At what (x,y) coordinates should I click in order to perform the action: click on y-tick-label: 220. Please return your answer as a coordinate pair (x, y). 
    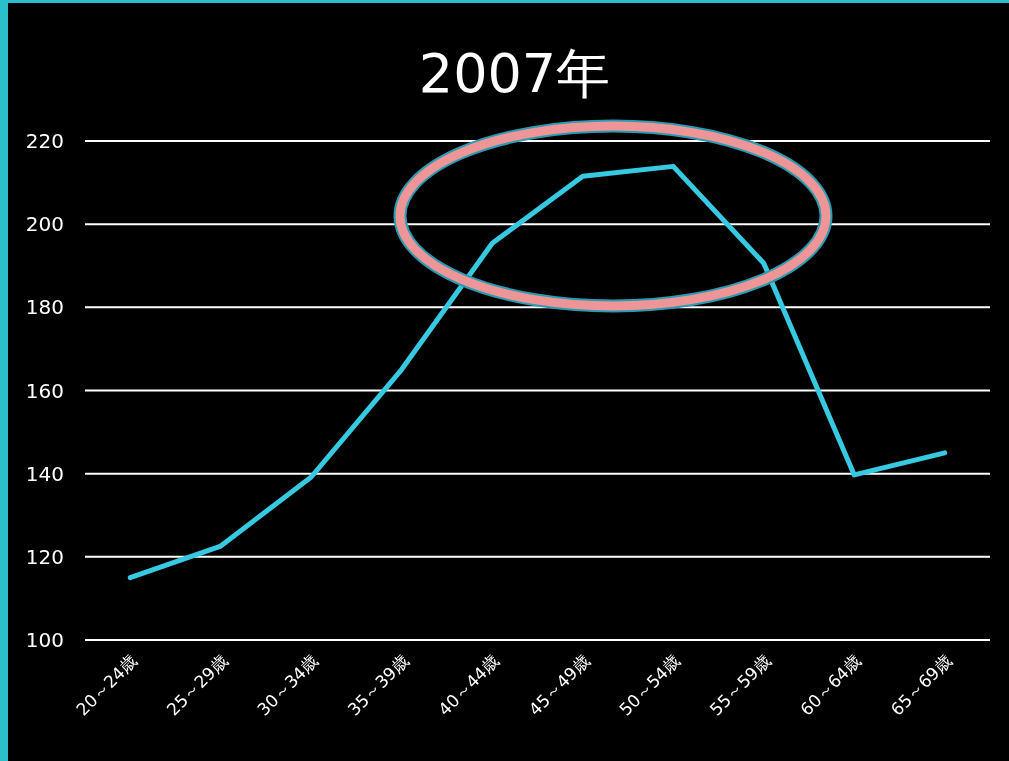
    Looking at the image, I should click on (44, 141).